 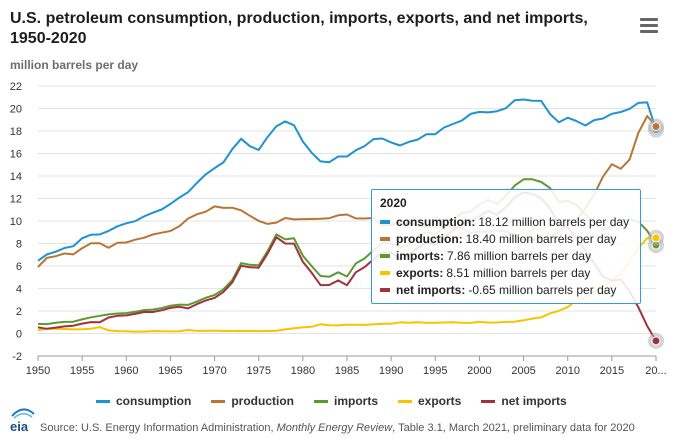 What do you see at coordinates (16, 200) in the screenshot?
I see `y-tick-label: 12` at bounding box center [16, 200].